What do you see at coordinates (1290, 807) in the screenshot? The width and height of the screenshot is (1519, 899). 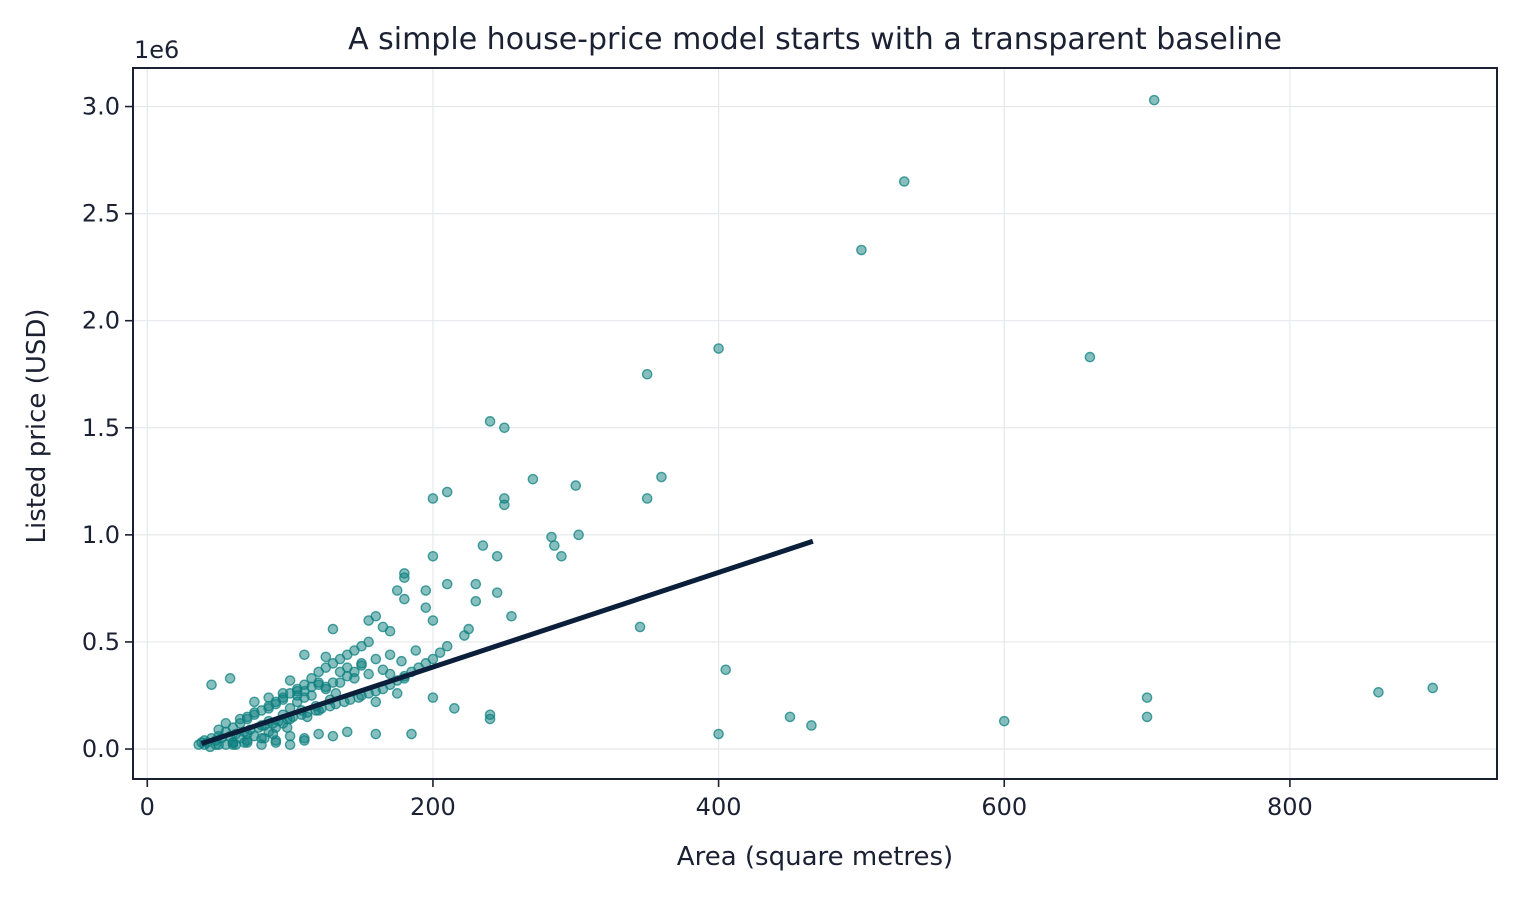 I see `x-tick-label: 800` at bounding box center [1290, 807].